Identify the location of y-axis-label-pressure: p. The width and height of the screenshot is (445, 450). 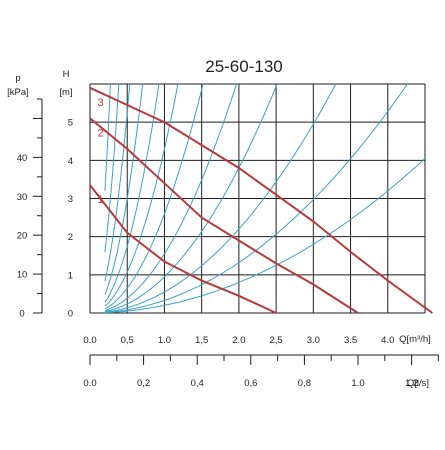
(17, 78).